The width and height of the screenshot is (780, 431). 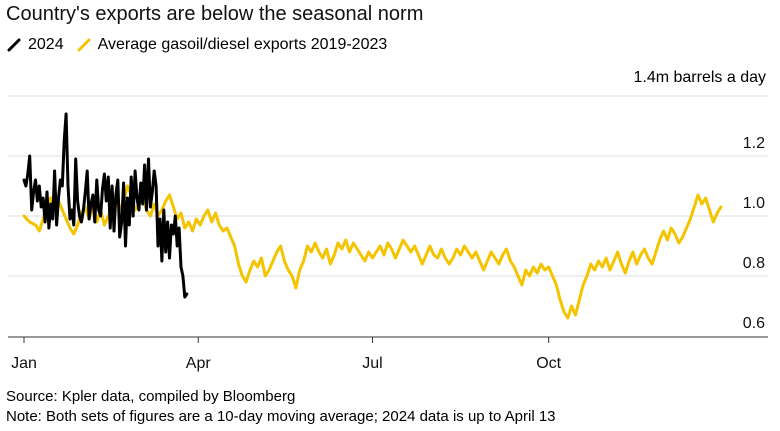 What do you see at coordinates (754, 203) in the screenshot?
I see `y-tick-label-2: 1.0` at bounding box center [754, 203].